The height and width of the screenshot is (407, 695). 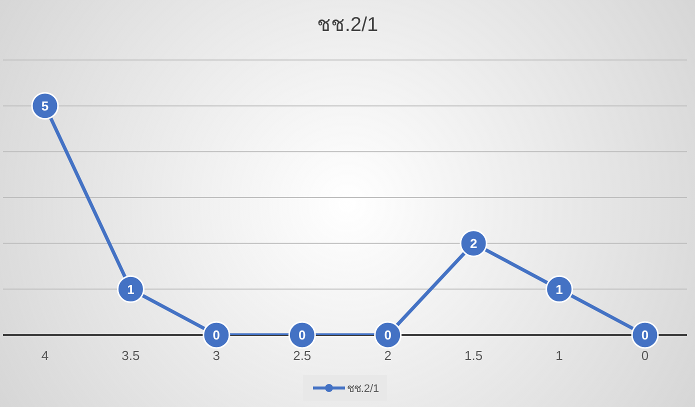 I want to click on data-label: 5, so click(x=45, y=106).